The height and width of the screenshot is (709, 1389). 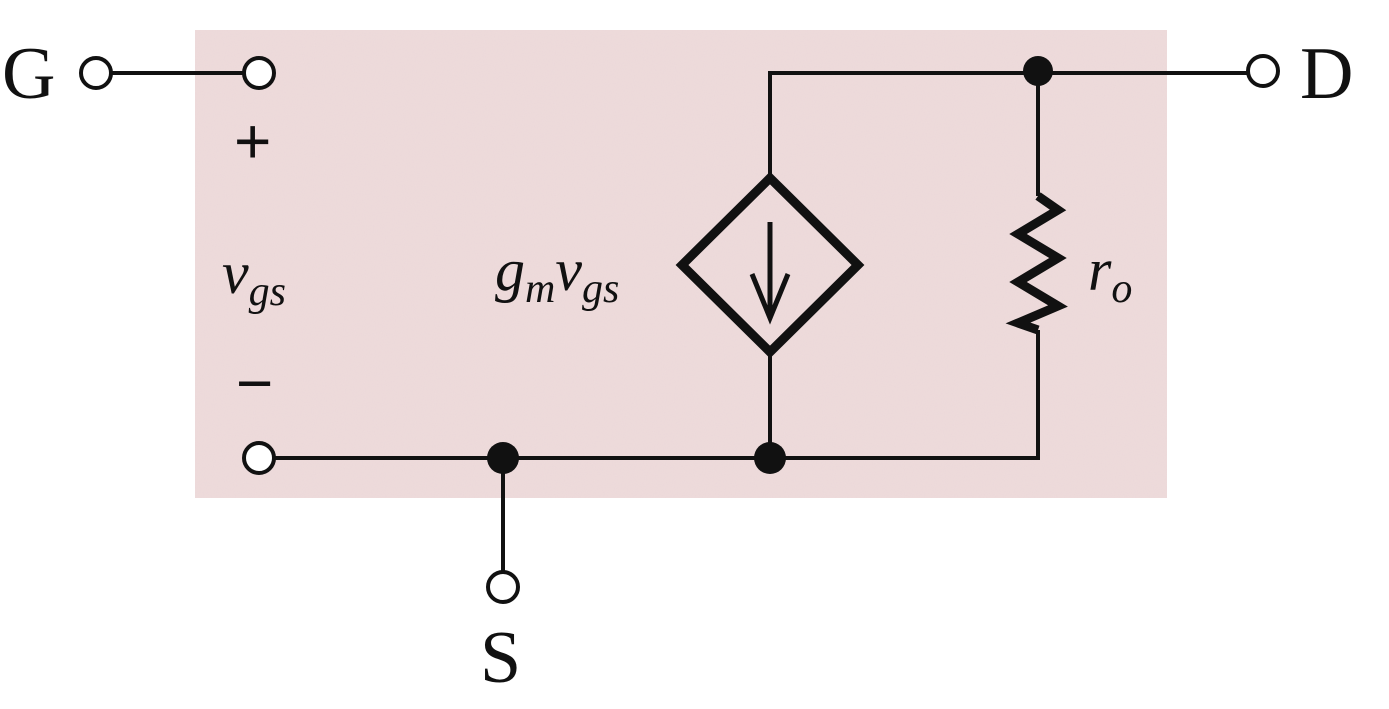 What do you see at coordinates (252, 141) in the screenshot?
I see `plus-sign: +` at bounding box center [252, 141].